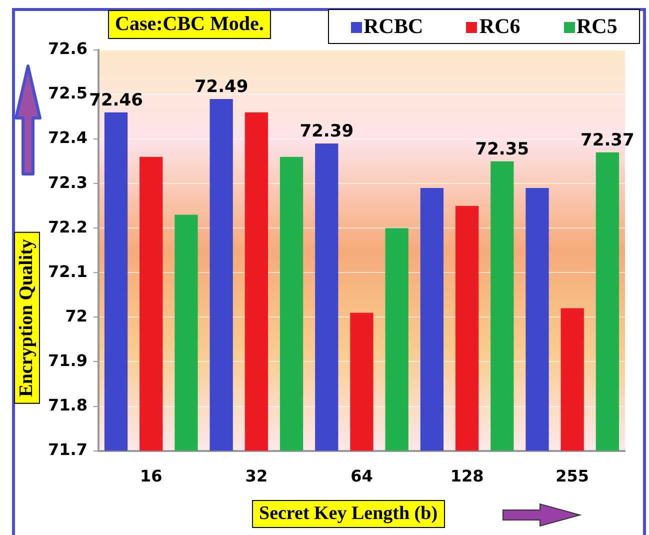 The width and height of the screenshot is (649, 535). I want to click on legend-label: RCBC, so click(393, 26).